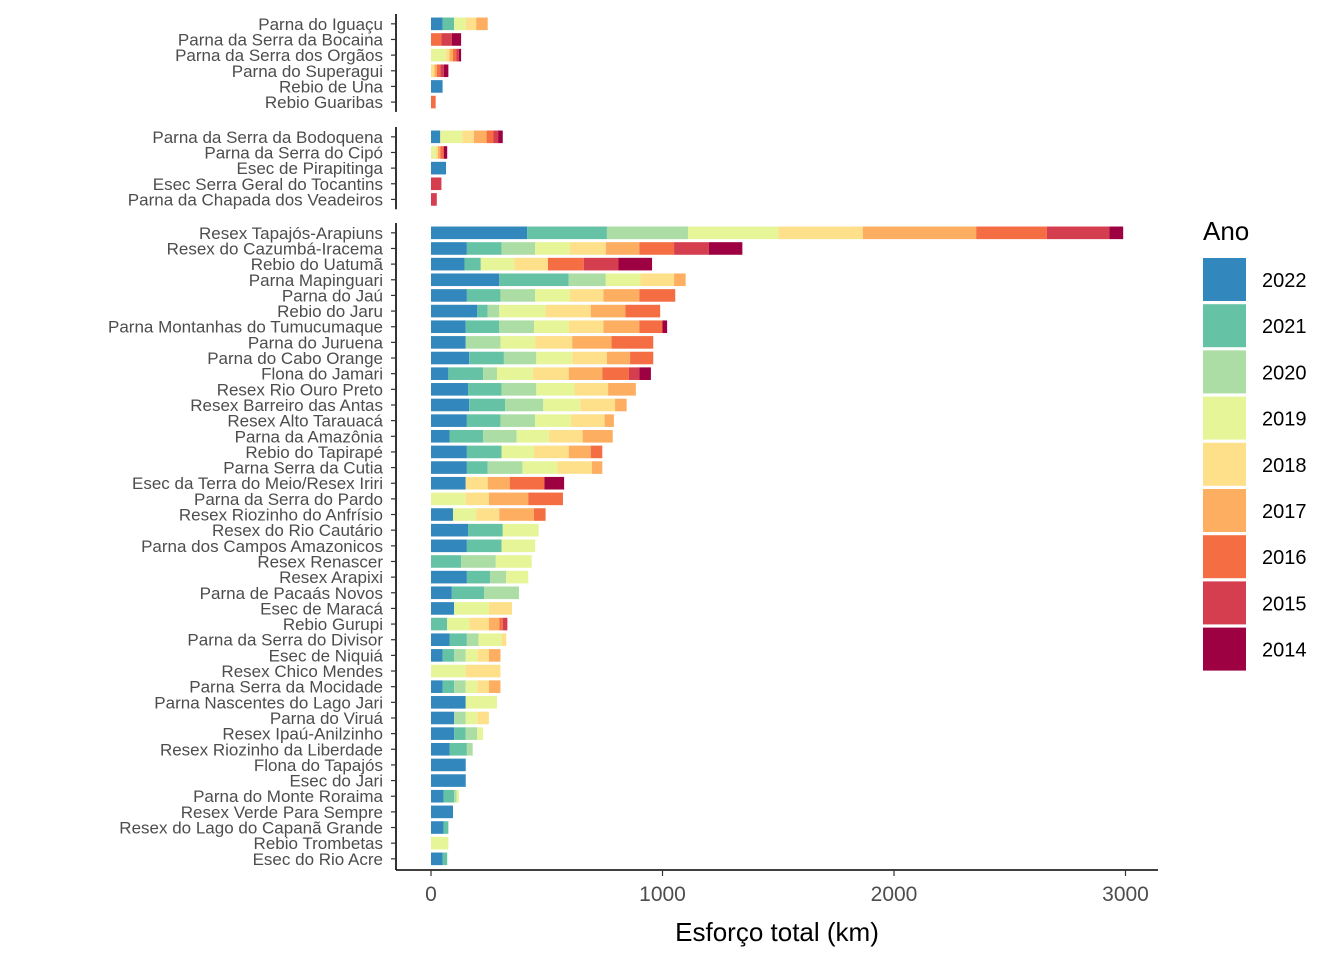  Describe the element at coordinates (318, 765) in the screenshot. I see `y-tick-label: Flona do Tapajós` at that location.